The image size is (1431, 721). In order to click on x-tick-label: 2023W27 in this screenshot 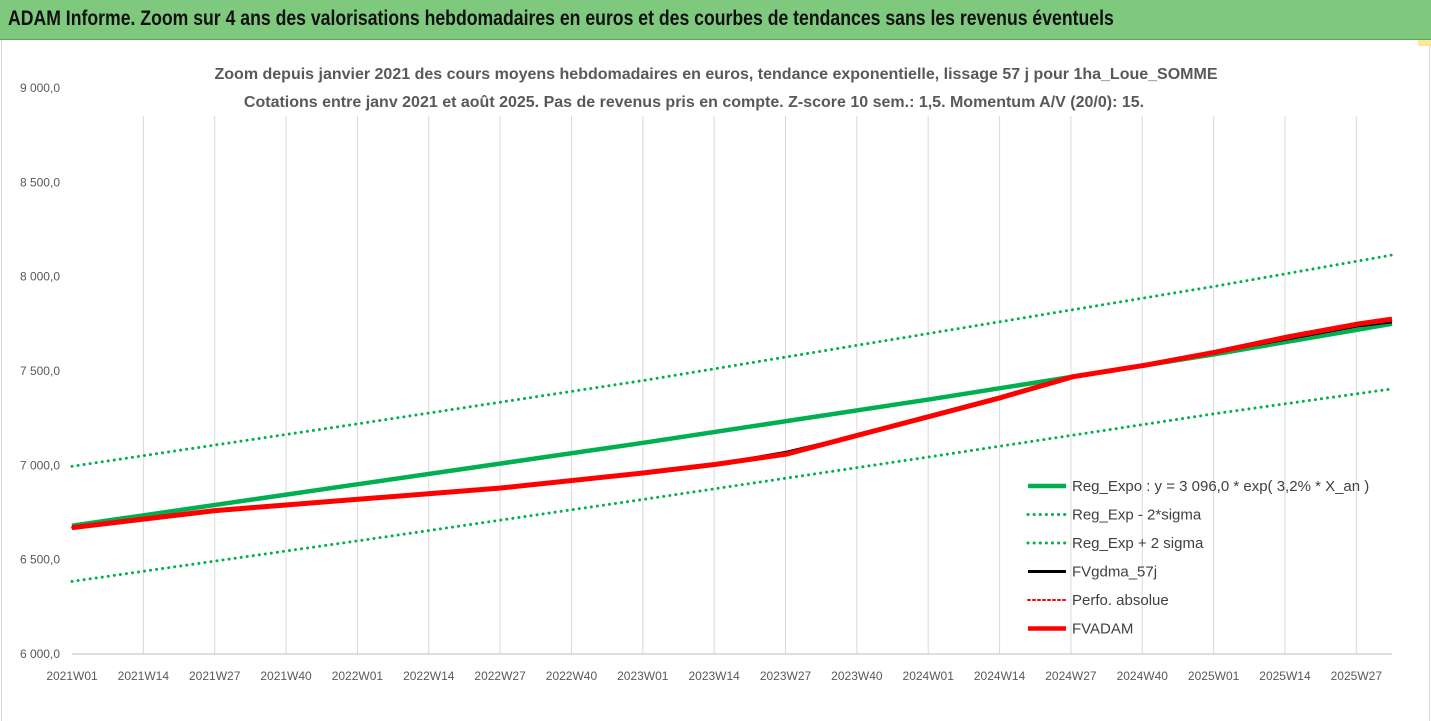, I will do `click(786, 676)`.